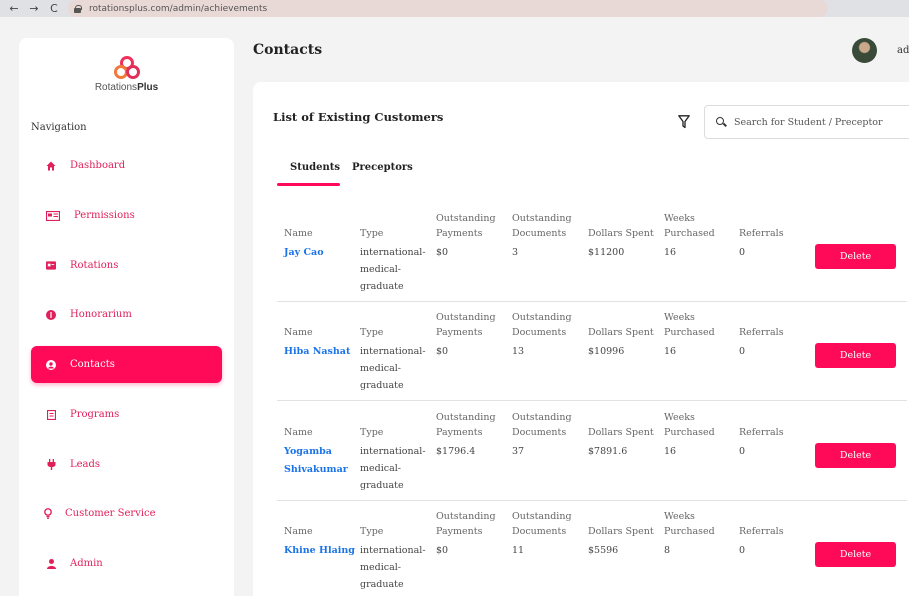  I want to click on active-tab-indicator, so click(308, 184).